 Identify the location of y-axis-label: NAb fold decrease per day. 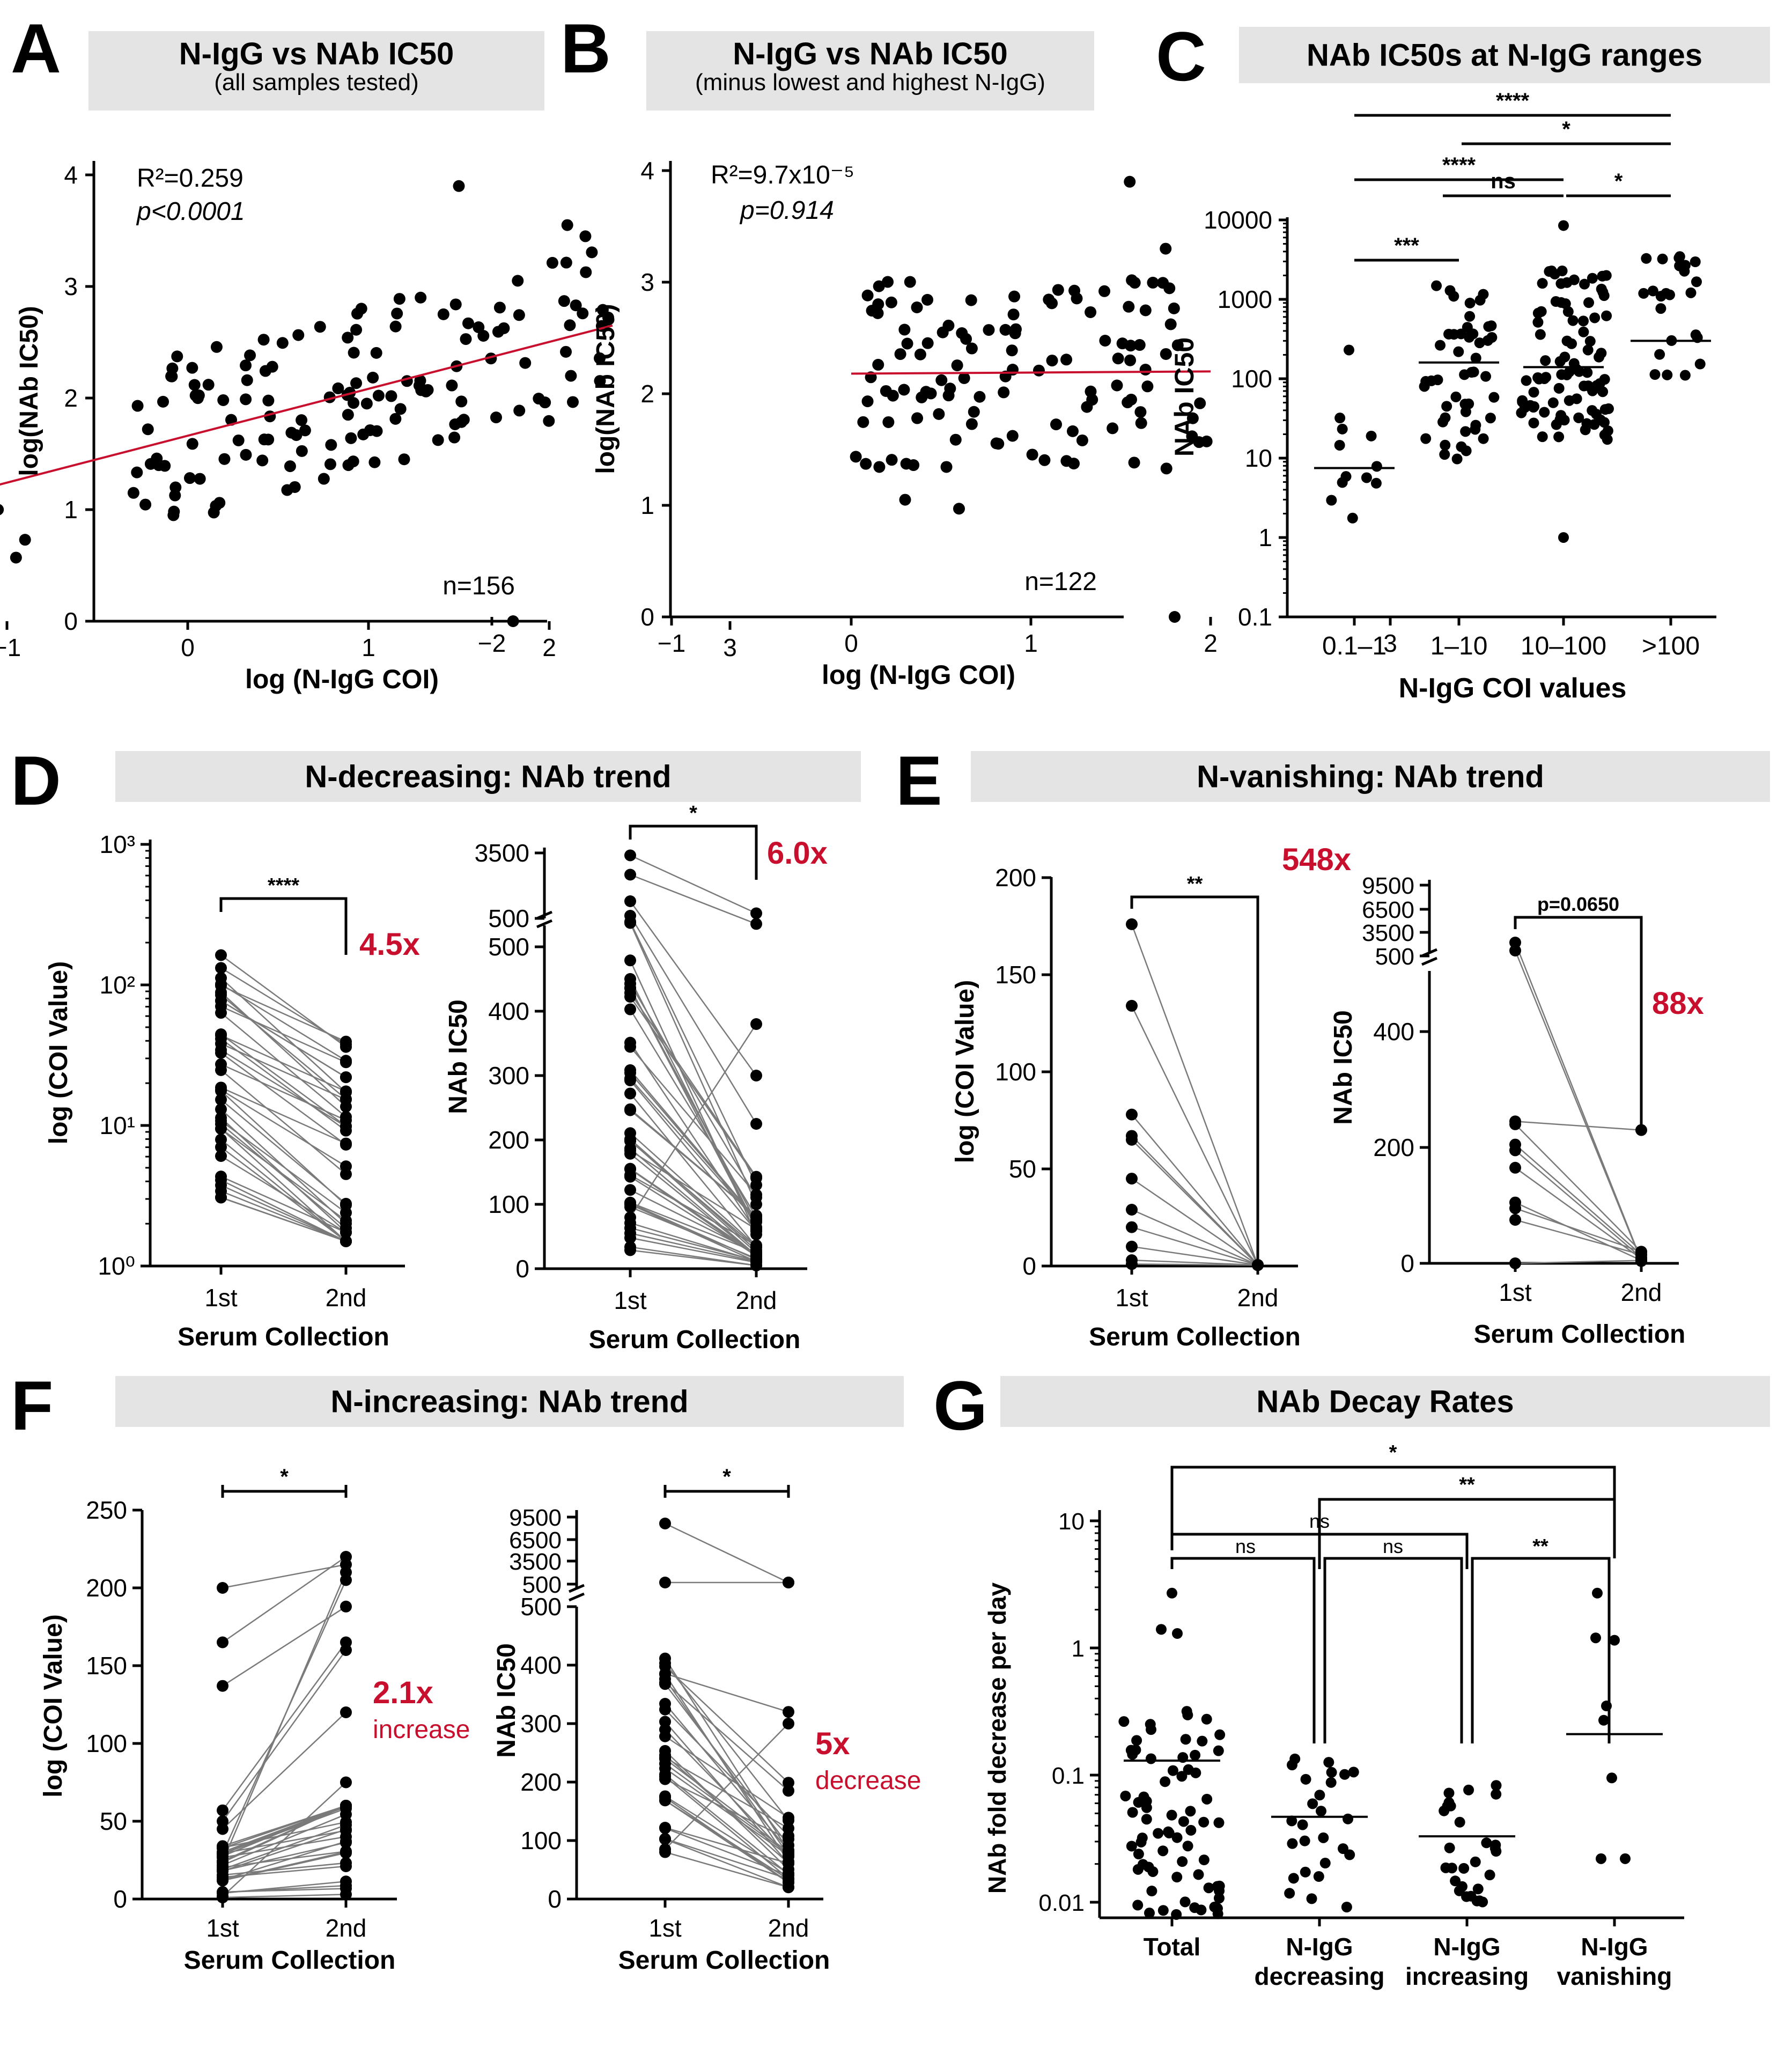
(997, 1738).